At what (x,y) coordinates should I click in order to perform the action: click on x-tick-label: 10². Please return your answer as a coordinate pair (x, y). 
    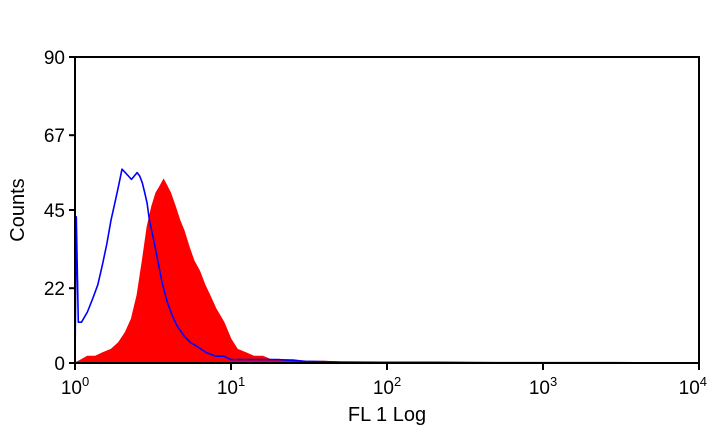
    Looking at the image, I should click on (387, 386).